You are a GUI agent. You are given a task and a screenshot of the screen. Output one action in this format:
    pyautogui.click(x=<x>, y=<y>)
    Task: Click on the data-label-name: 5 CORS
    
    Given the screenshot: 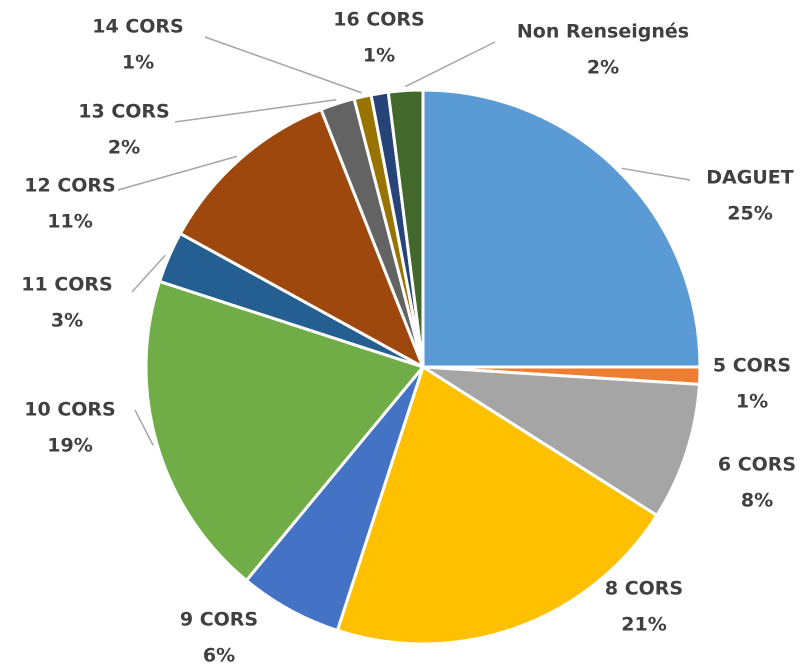 What is the action you would take?
    pyautogui.click(x=752, y=366)
    